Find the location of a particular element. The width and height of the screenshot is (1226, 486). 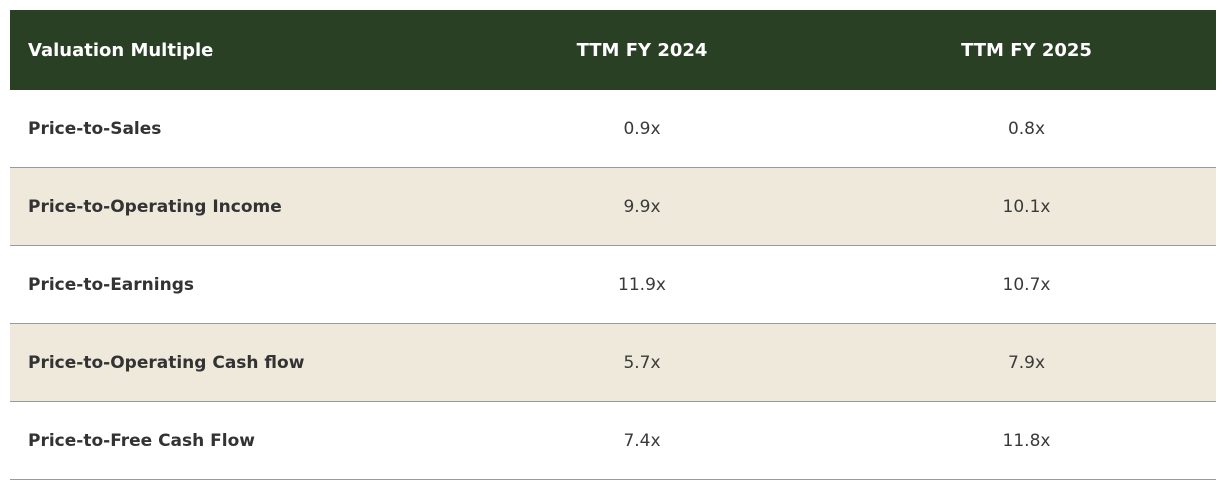

value-cell: 10.7x is located at coordinates (1026, 284).